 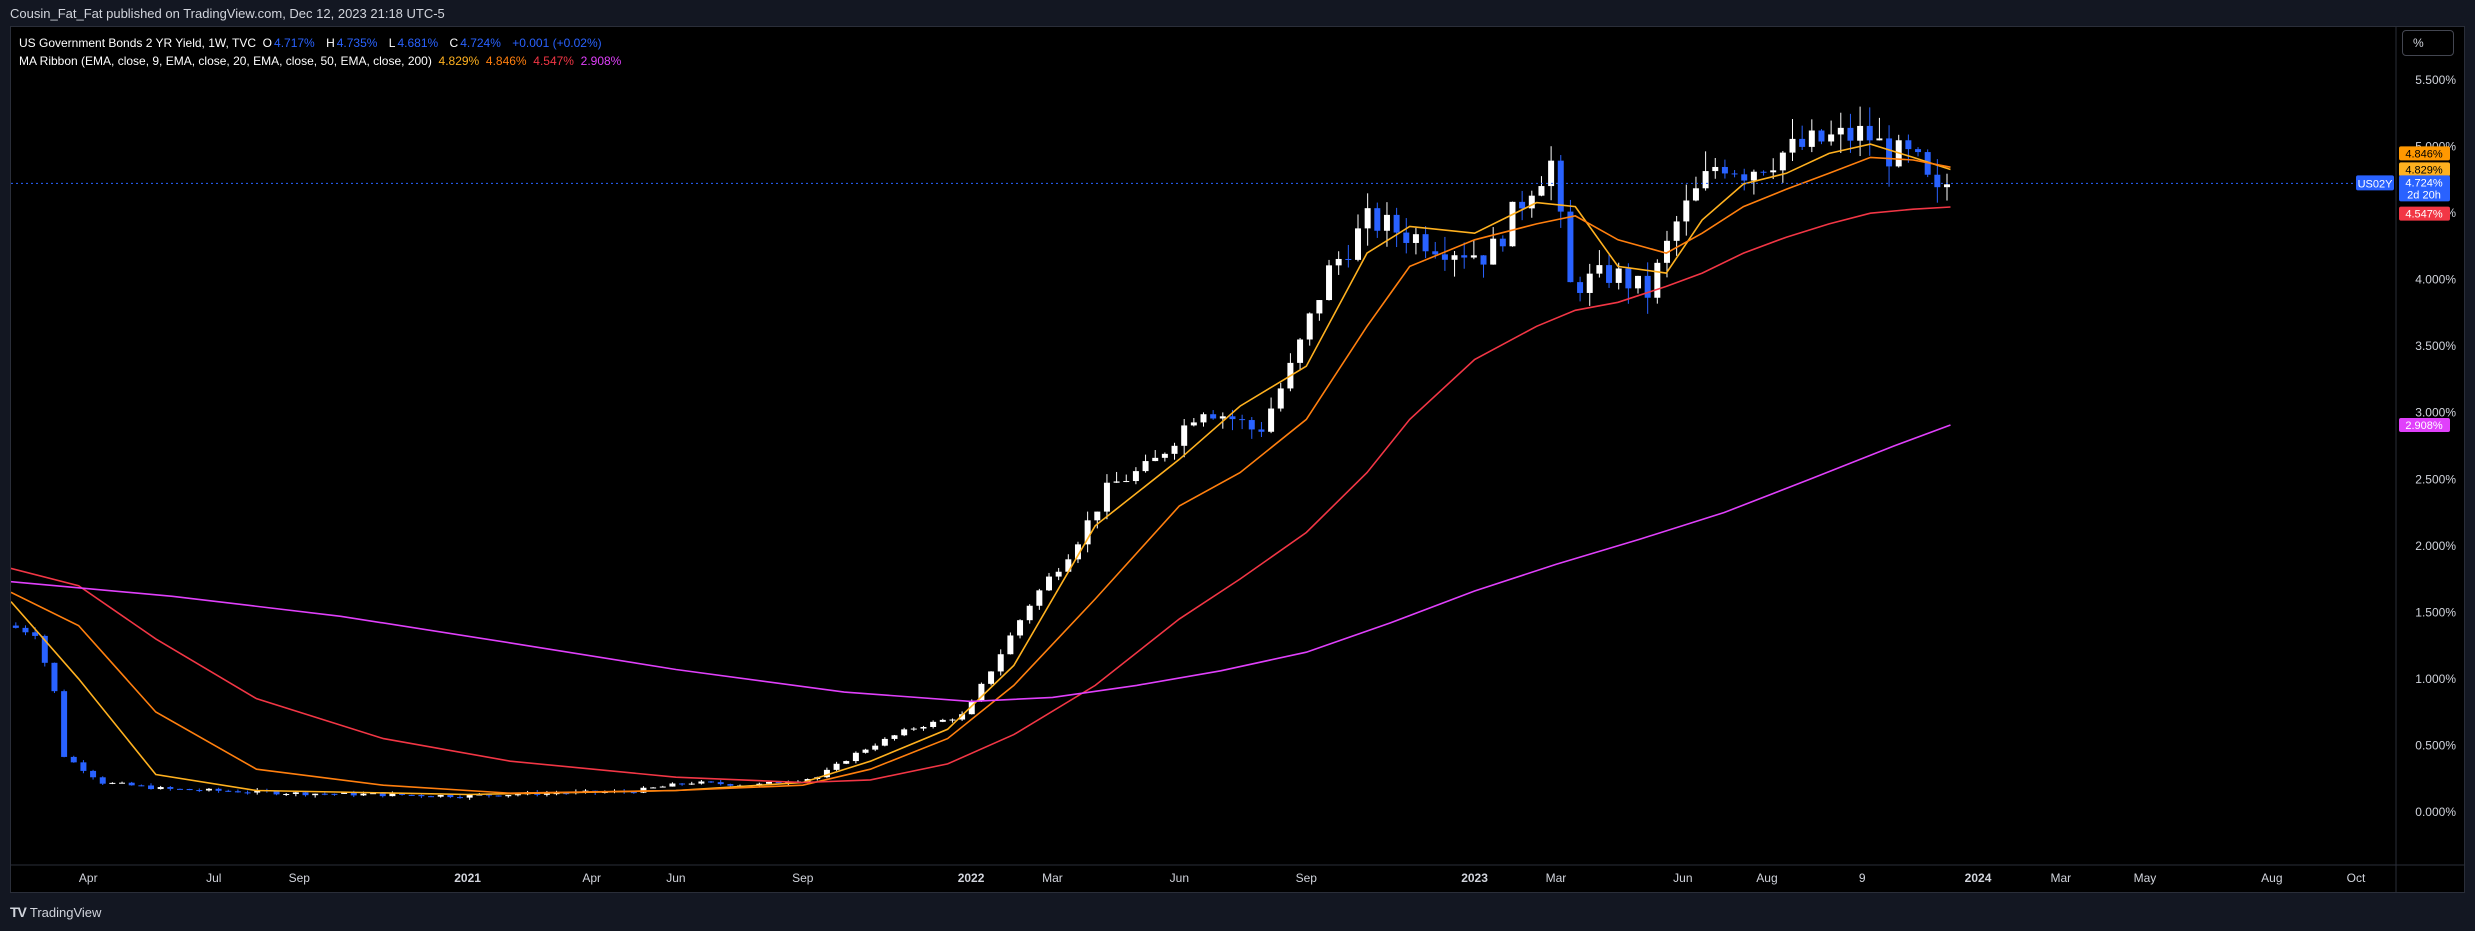 I want to click on bar-countdown: 2d 20h, so click(x=2424, y=195).